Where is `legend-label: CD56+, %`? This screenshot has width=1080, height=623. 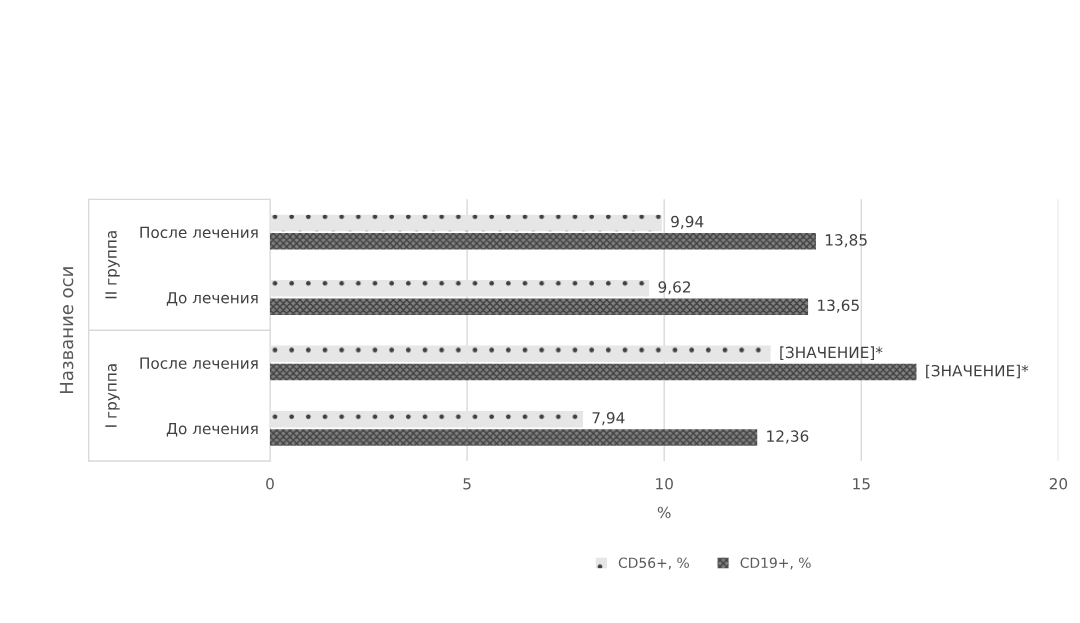 legend-label: CD56+, % is located at coordinates (653, 563).